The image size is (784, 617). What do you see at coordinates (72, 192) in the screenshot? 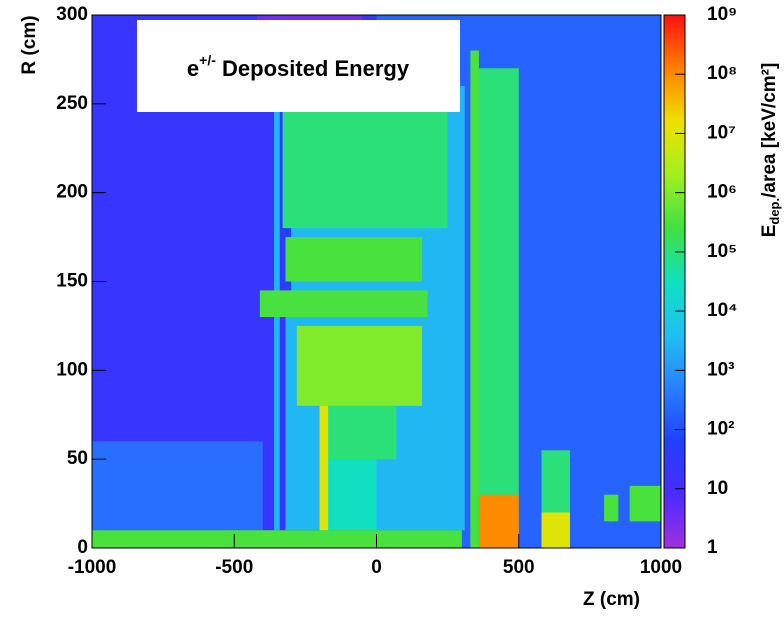
I see `y-tick-label: 200` at bounding box center [72, 192].